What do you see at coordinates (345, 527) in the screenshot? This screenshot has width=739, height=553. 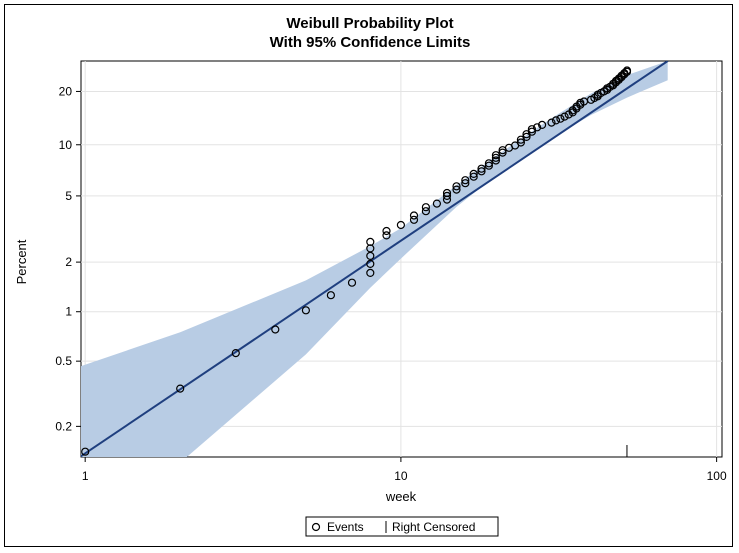 I see `legend-events-label: Events` at bounding box center [345, 527].